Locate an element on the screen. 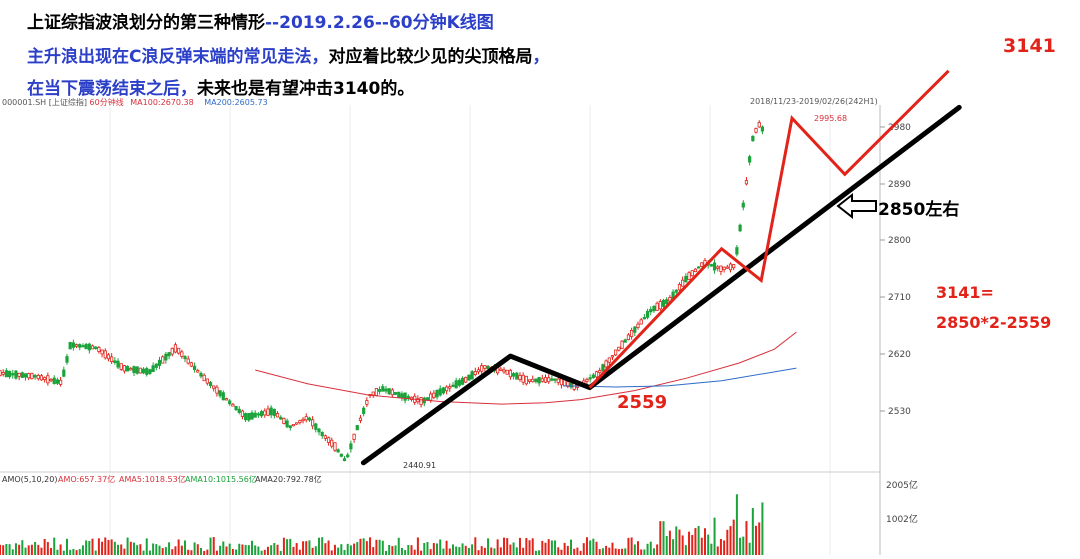 This screenshot has height=559, width=1080. high-value-label: 2995.68 is located at coordinates (830, 118).